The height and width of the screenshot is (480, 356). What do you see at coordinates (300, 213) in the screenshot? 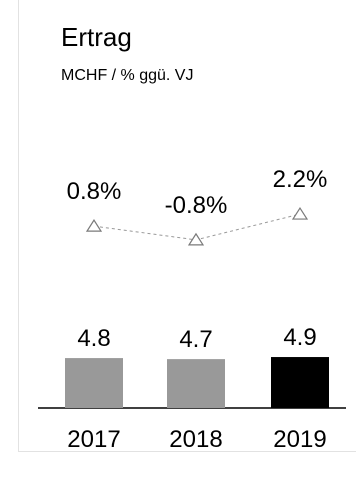
I see `trend-marker-2019` at bounding box center [300, 213].